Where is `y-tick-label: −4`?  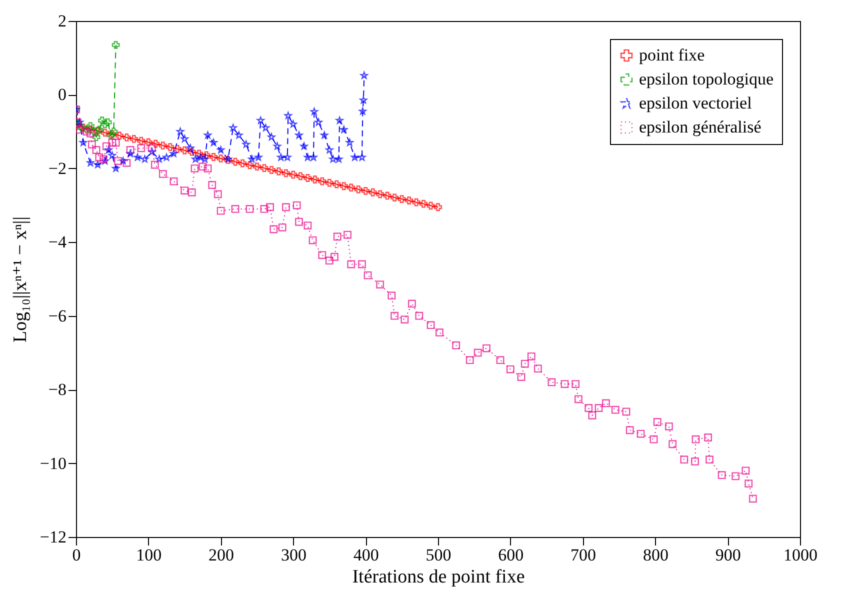
y-tick-label: −4 is located at coordinates (57, 242).